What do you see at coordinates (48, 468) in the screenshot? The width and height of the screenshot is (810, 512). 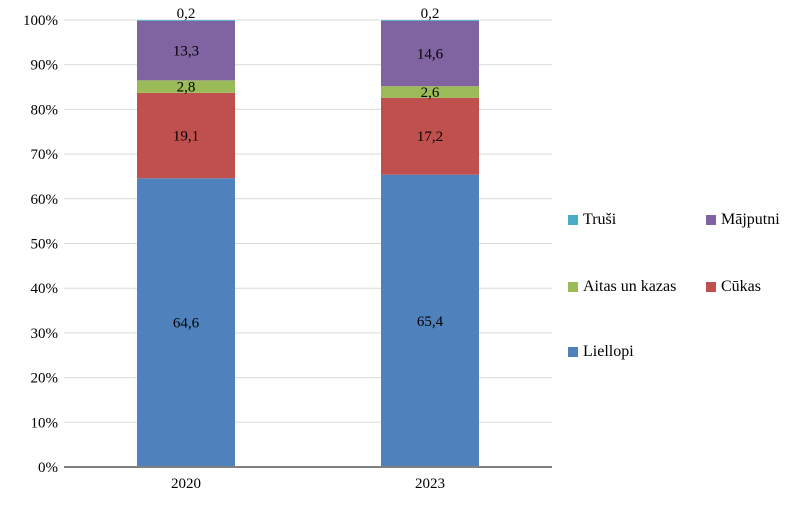 I see `y-tick-label: 0%` at bounding box center [48, 468].